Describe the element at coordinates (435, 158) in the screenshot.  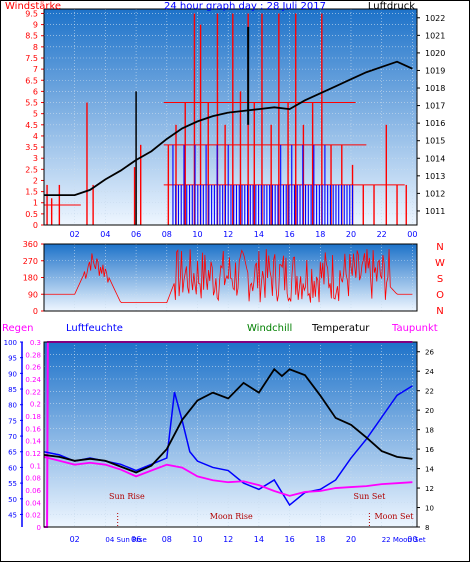
I see `chart1-right-tick-label: 1014` at that location.